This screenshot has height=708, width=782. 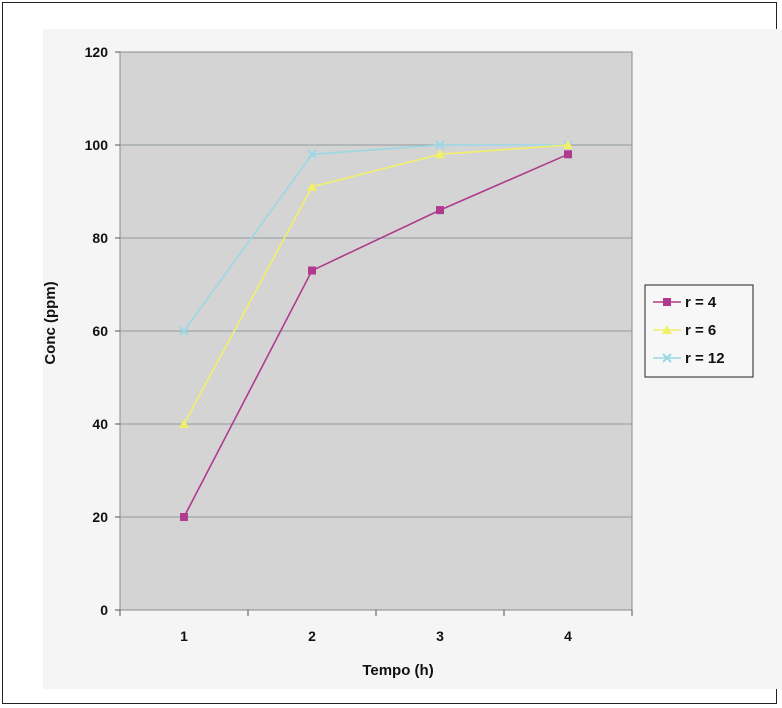 I want to click on legend-label: r = 6, so click(x=700, y=330).